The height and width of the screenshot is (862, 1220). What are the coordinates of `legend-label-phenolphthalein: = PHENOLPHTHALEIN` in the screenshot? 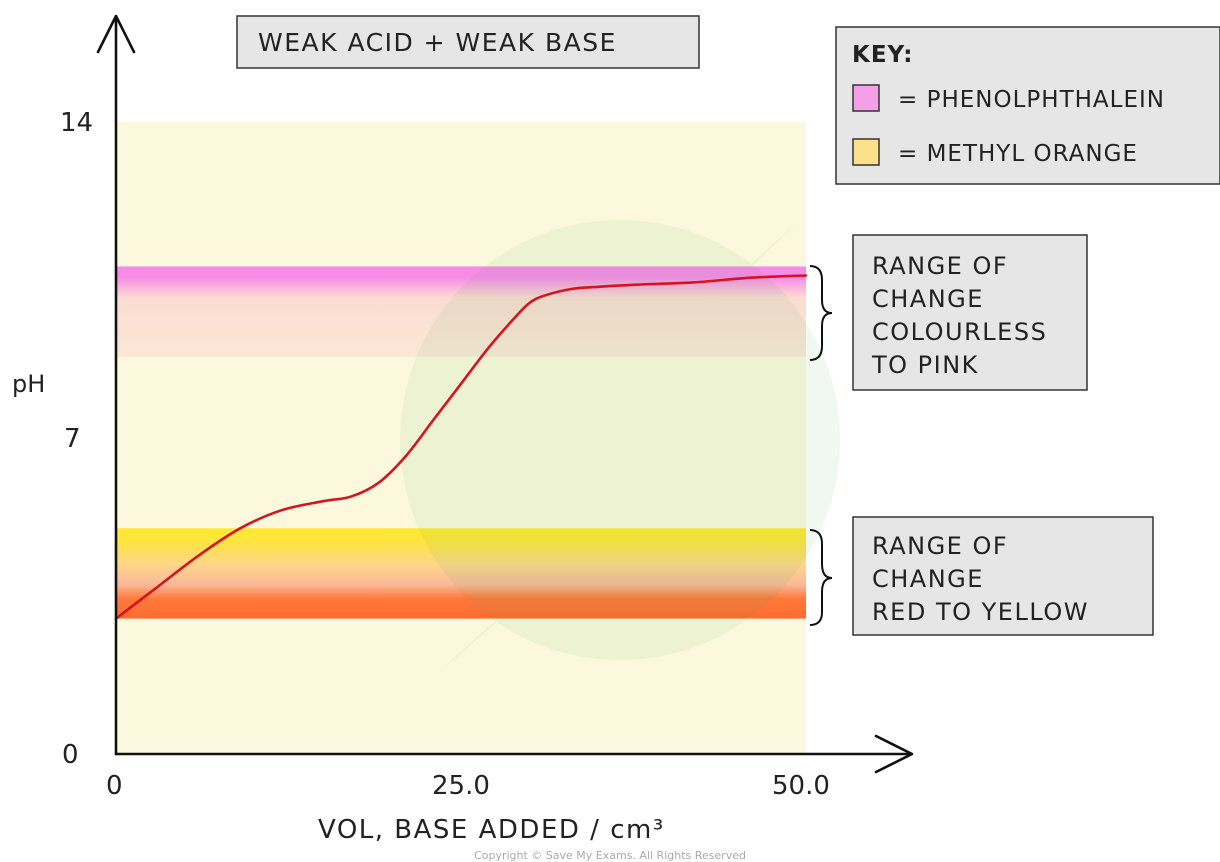 It's located at (1031, 100).